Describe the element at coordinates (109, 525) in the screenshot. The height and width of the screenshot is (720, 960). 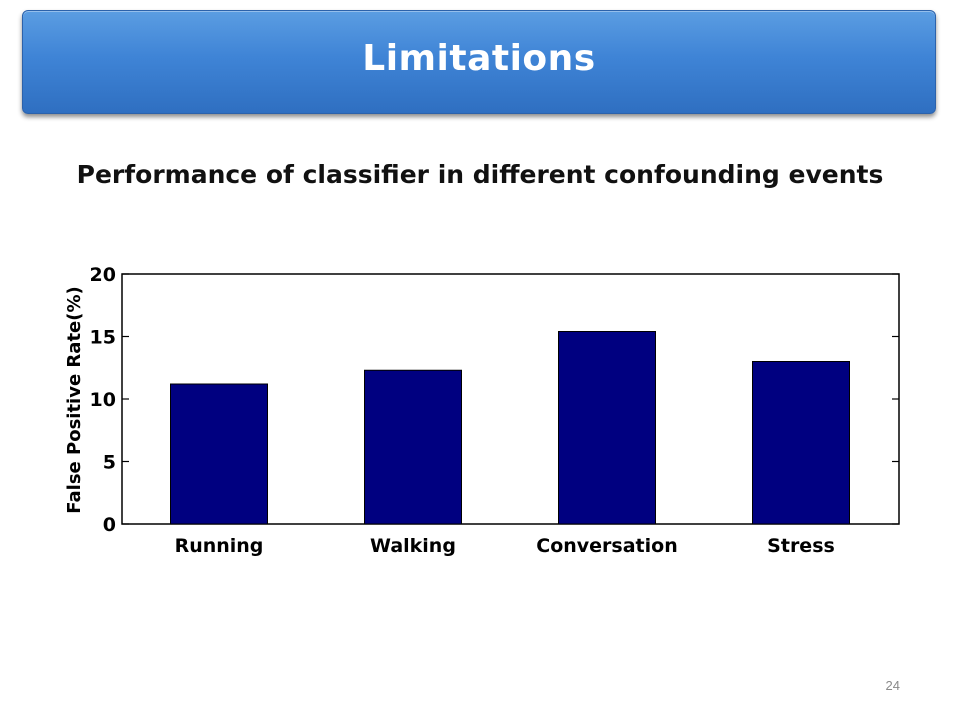
I see `y-tick-label: 0` at that location.